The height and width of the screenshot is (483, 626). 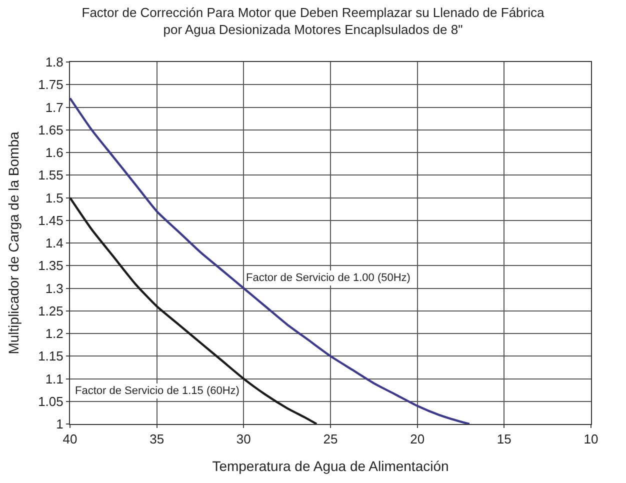 I want to click on y-tick-label: 1.15, so click(x=51, y=356).